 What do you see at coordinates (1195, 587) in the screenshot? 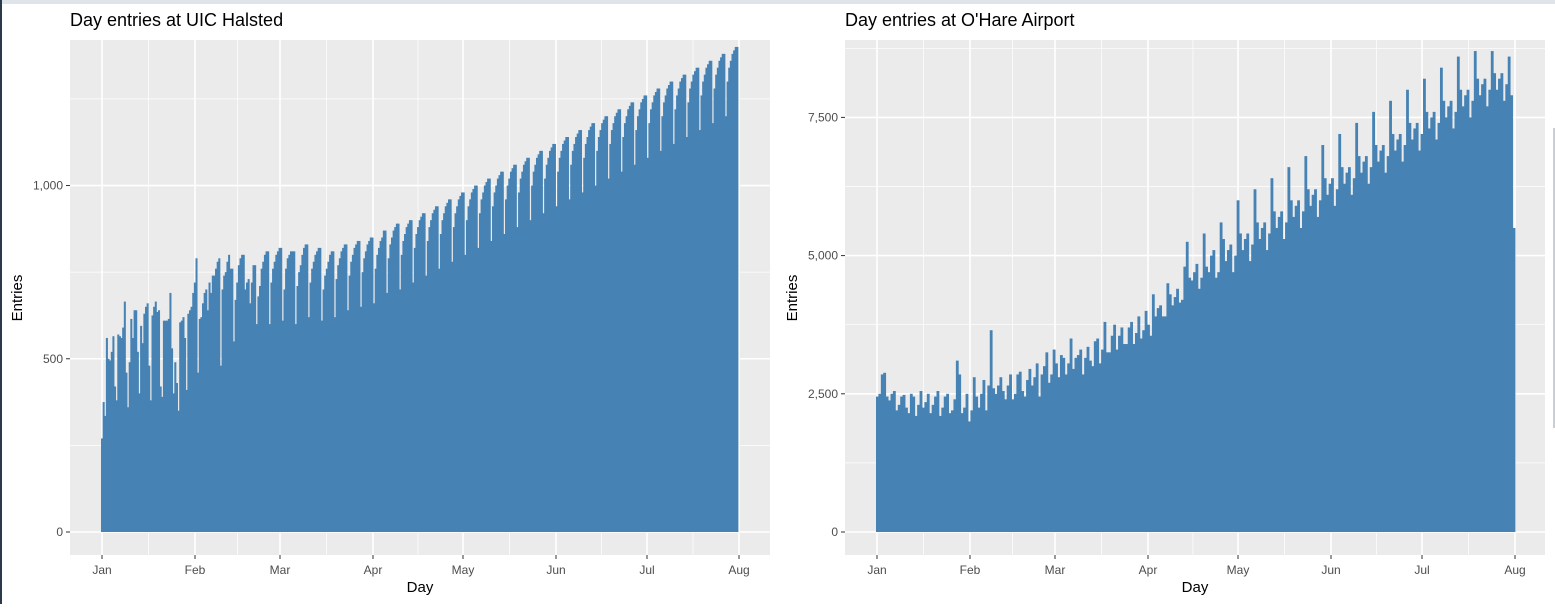
I see `x-axis-label: Day` at bounding box center [1195, 587].